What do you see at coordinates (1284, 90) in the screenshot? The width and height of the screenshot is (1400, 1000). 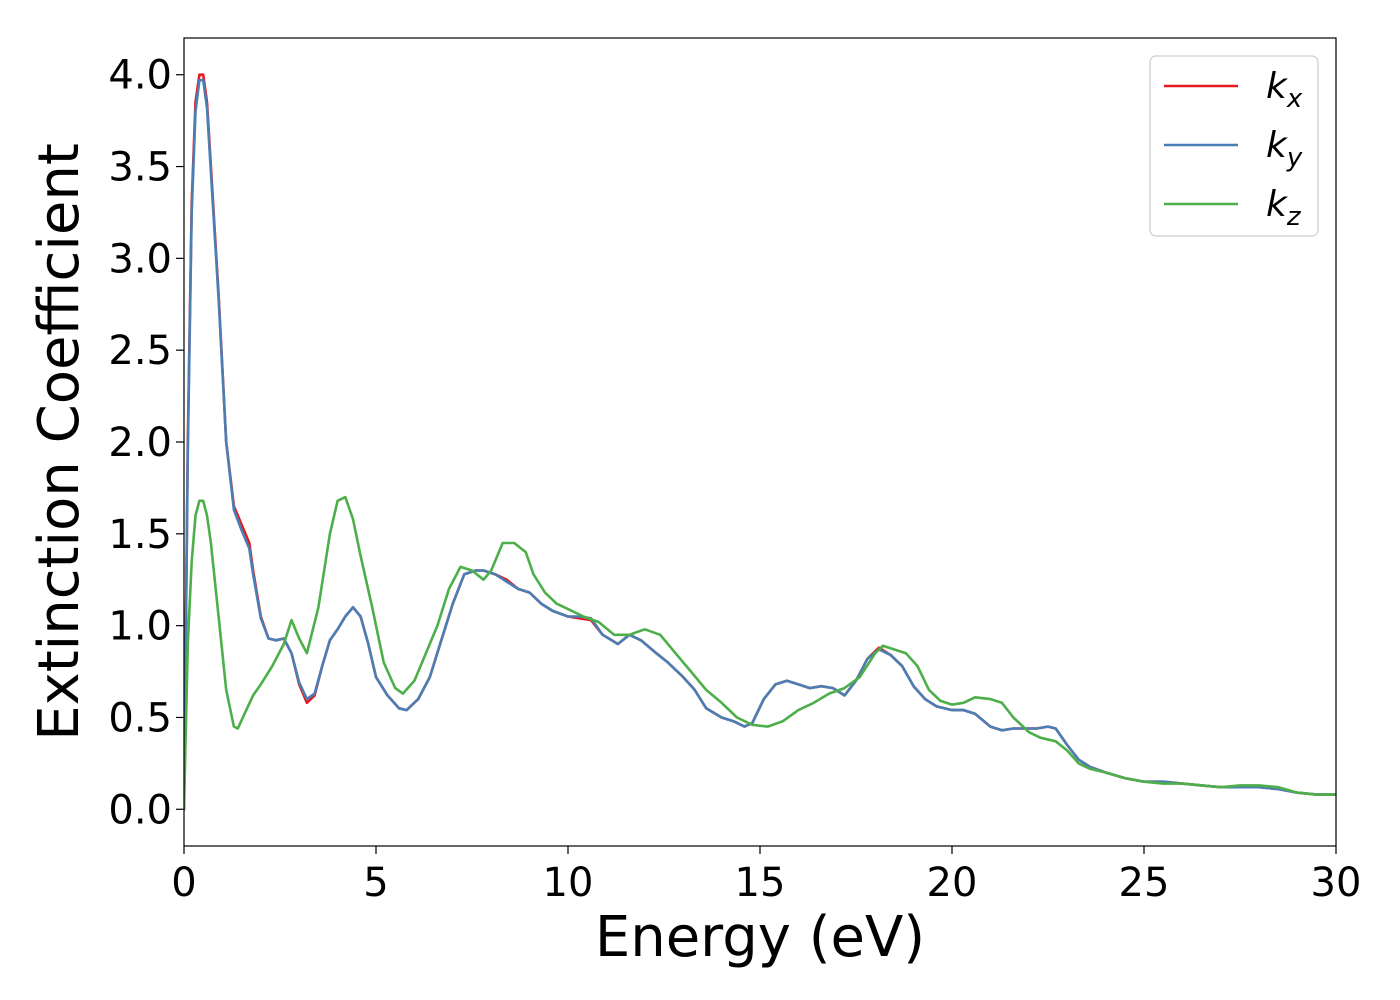 I see `legend-label-kx: kx` at bounding box center [1284, 90].